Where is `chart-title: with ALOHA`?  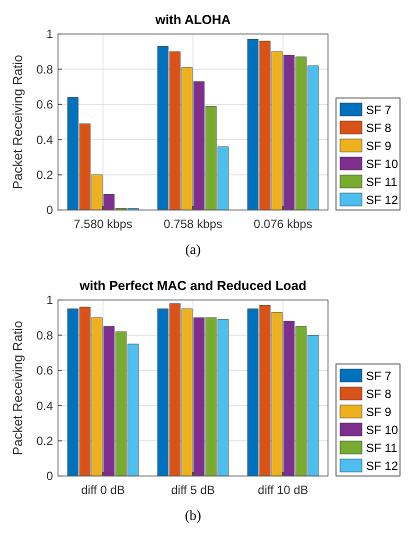
chart-title: with ALOHA is located at coordinates (193, 19).